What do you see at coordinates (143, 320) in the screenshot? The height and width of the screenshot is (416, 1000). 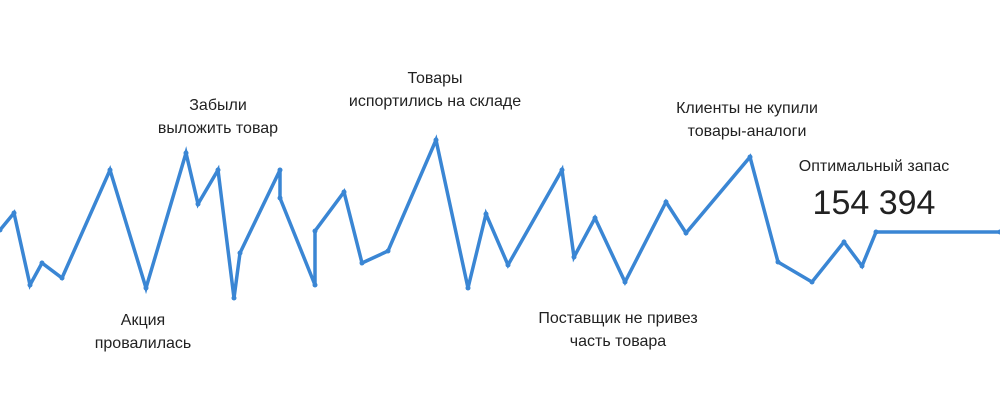 I see `annotation: Акция` at bounding box center [143, 320].